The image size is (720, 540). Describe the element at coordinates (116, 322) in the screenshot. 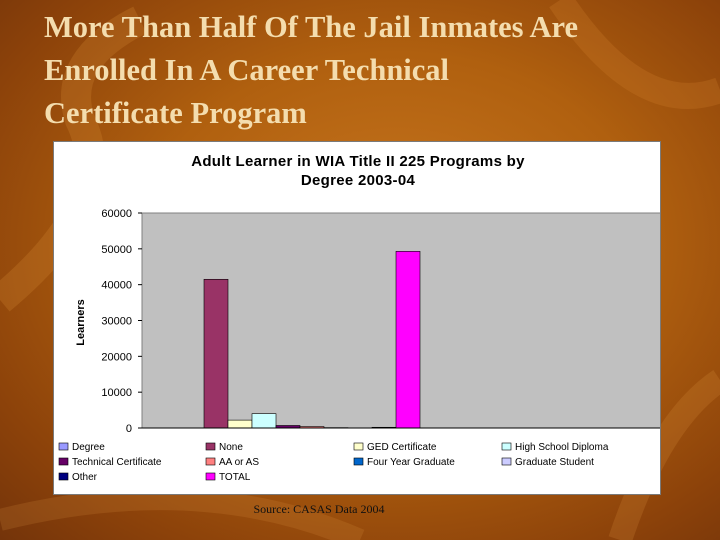

I see `y-tick-label: 30000` at that location.